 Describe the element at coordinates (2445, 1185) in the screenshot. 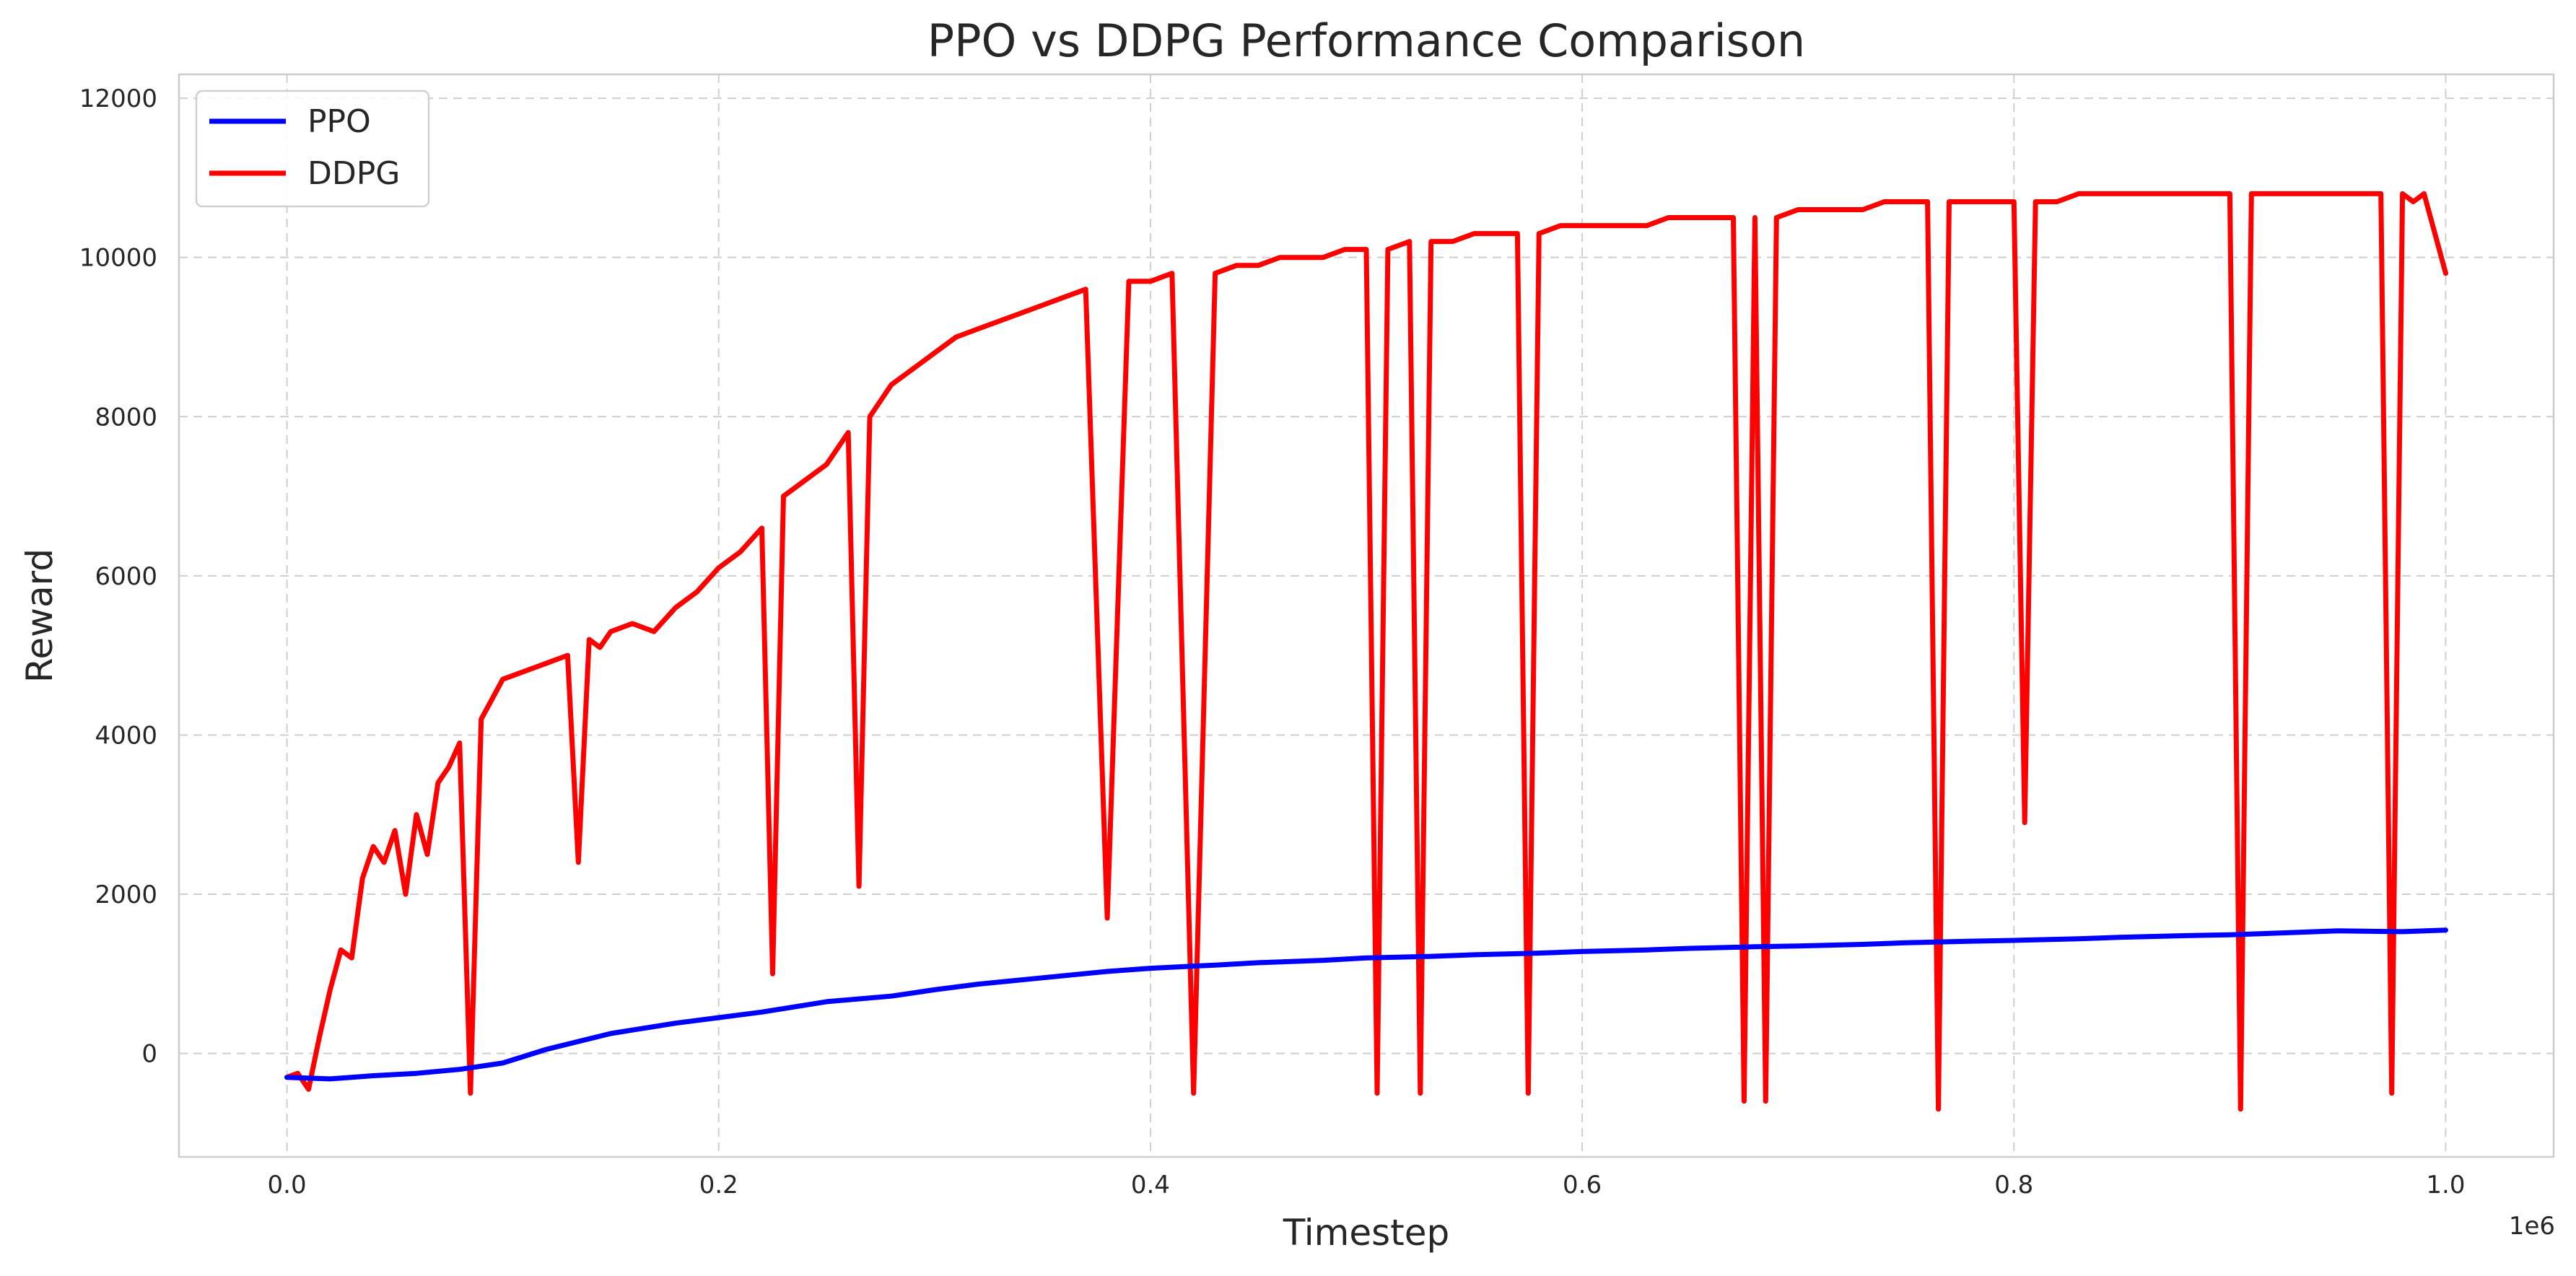

I see `x-tick-label: 1.0` at that location.